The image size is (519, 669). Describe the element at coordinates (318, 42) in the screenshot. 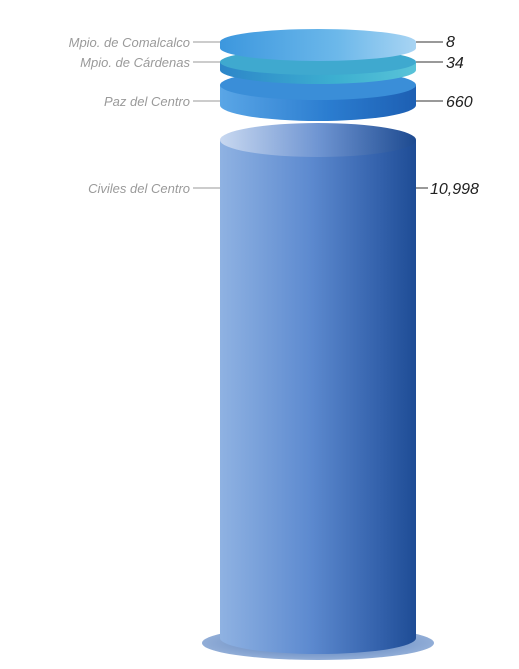

I see `segment-comalcalco-top` at that location.